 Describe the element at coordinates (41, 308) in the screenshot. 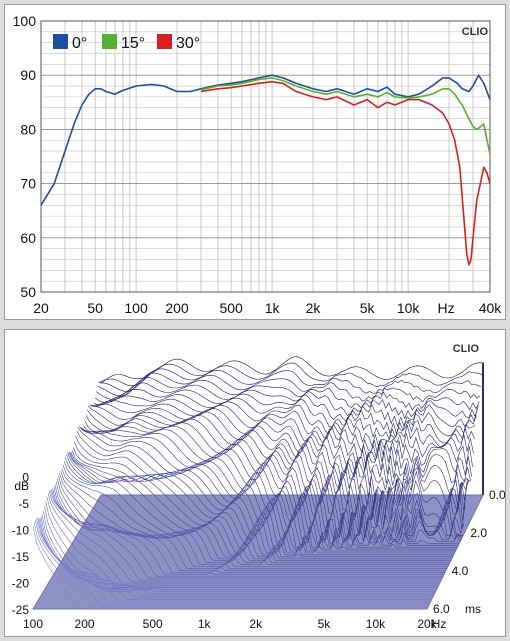

I see `x-tick-label: 20` at that location.